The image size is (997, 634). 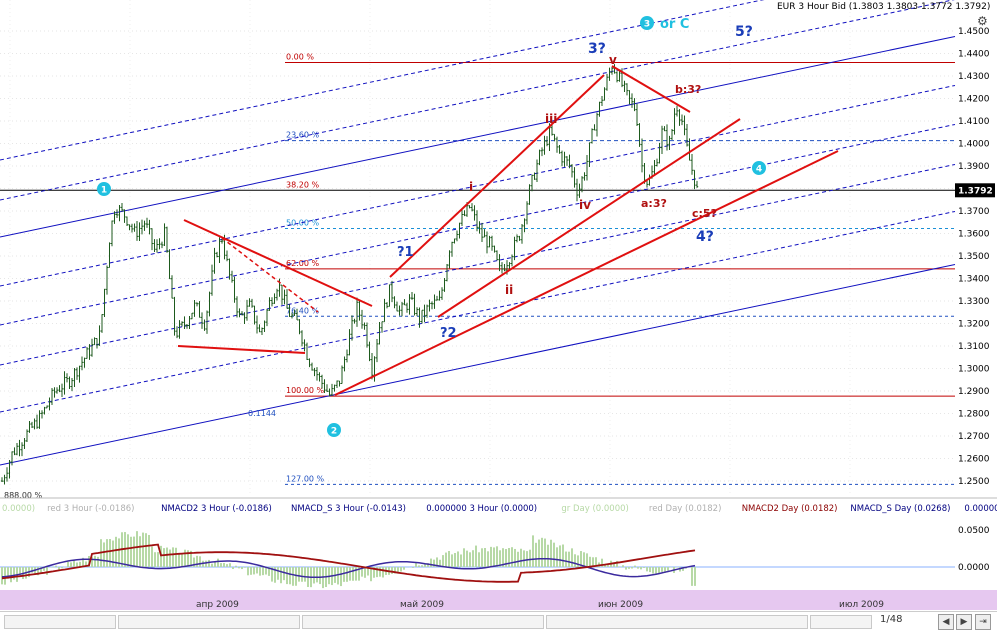 I want to click on price-tick: 1.2600, so click(x=974, y=460).